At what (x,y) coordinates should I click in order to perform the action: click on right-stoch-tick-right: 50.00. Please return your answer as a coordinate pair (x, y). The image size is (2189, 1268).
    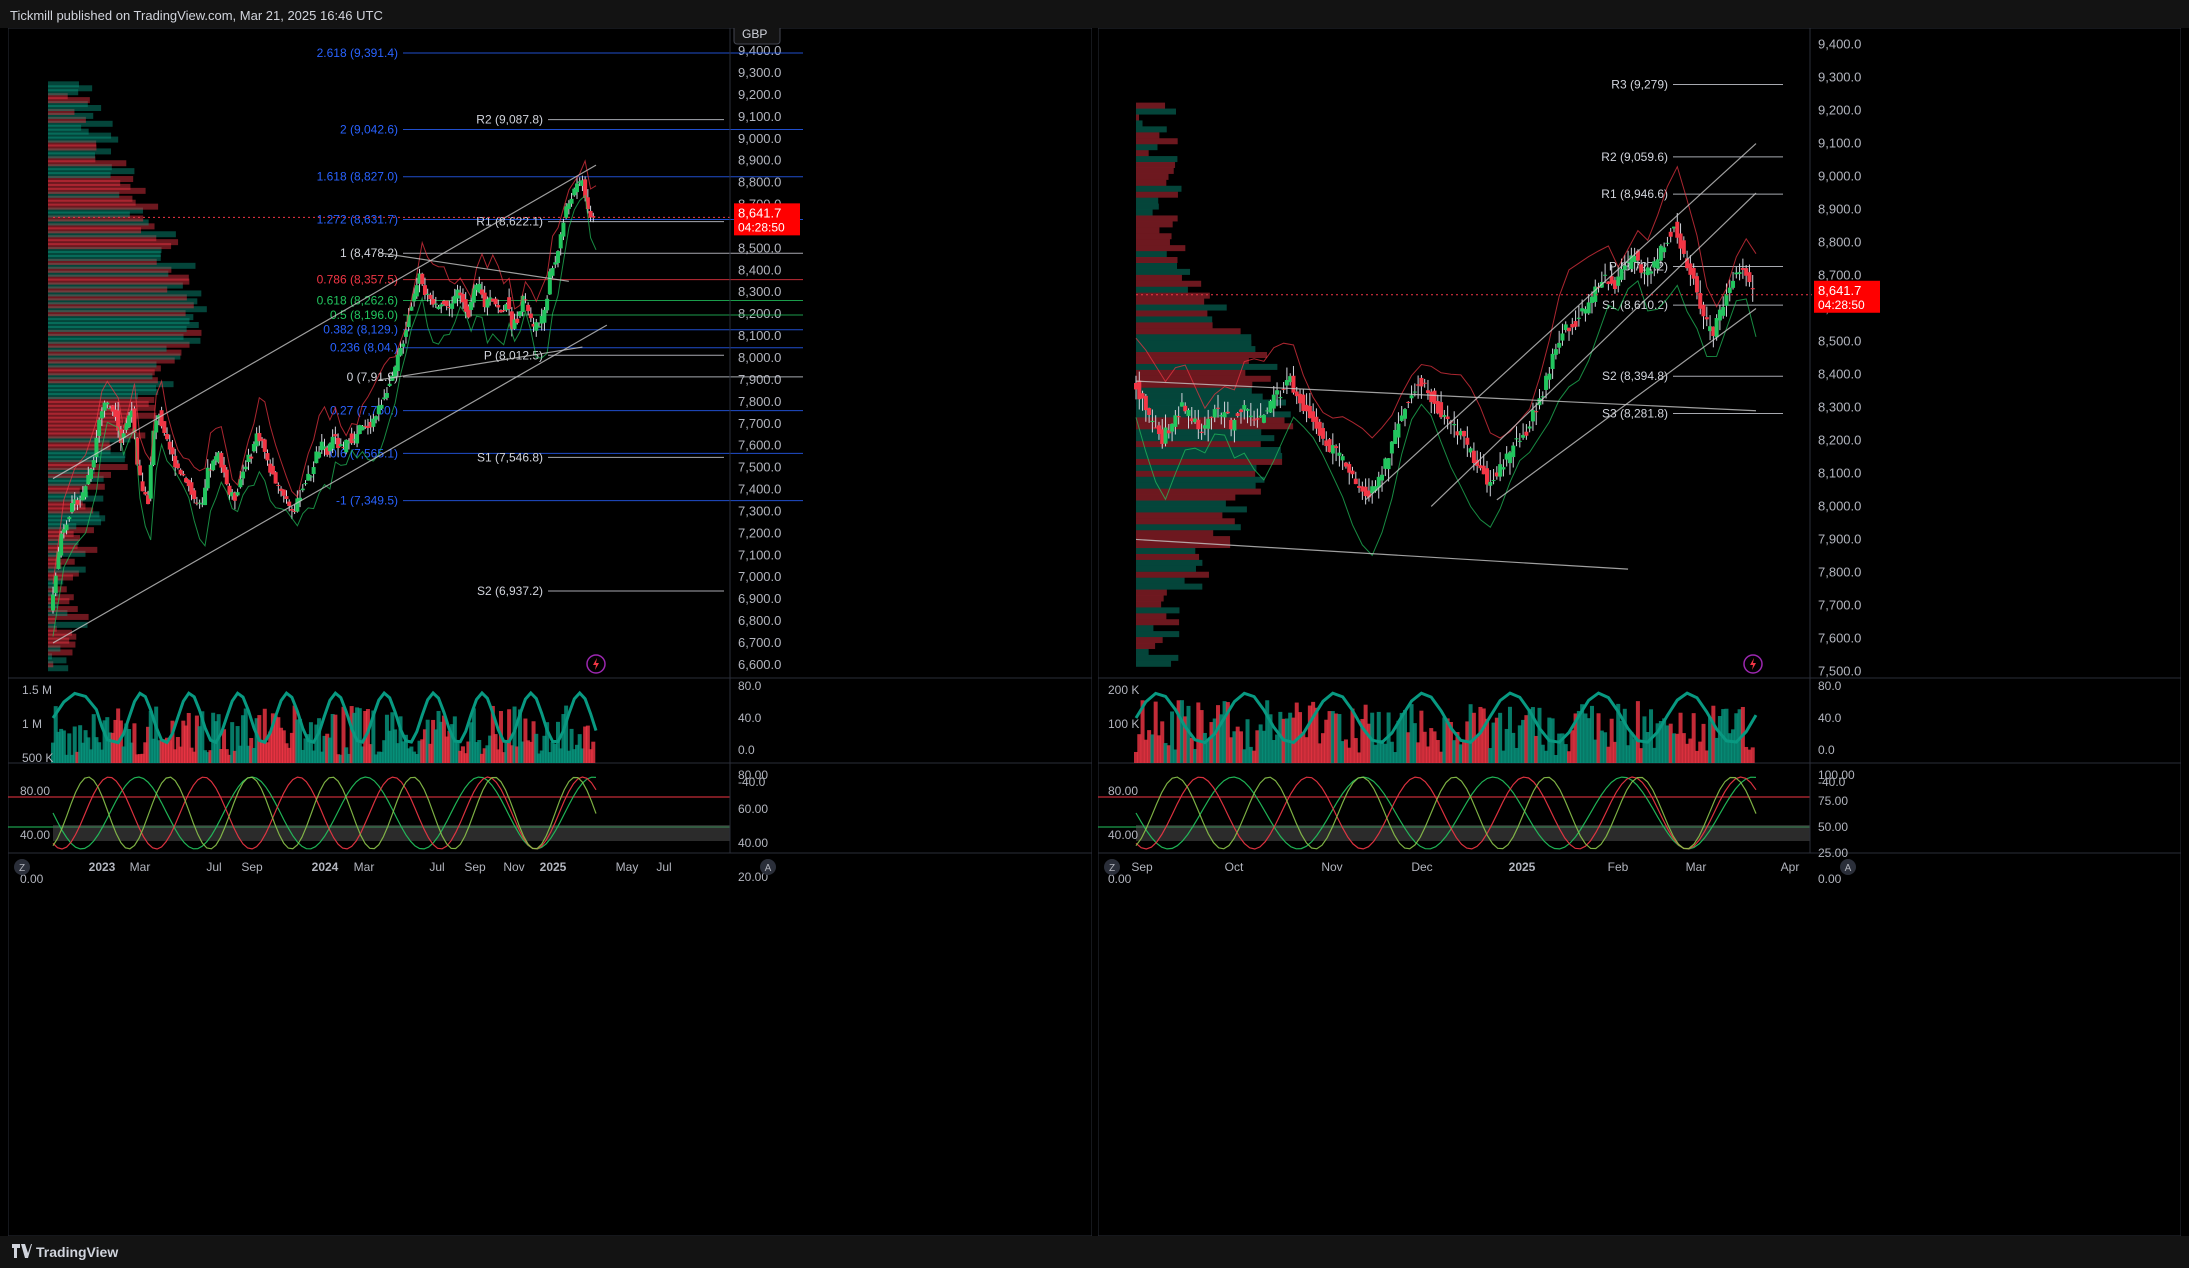
    Looking at the image, I should click on (1833, 827).